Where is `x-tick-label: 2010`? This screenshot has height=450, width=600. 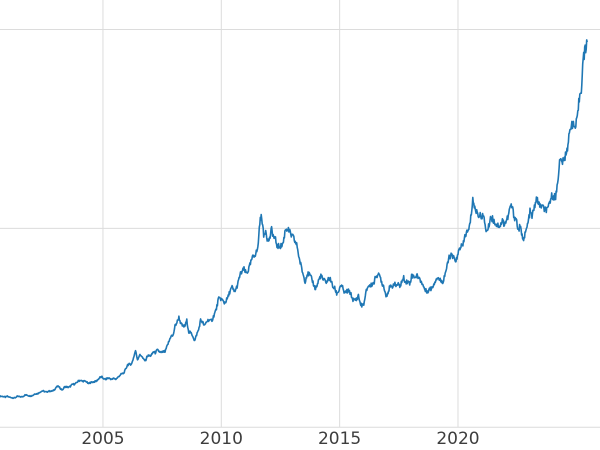
x-tick-label: 2010 is located at coordinates (221, 439).